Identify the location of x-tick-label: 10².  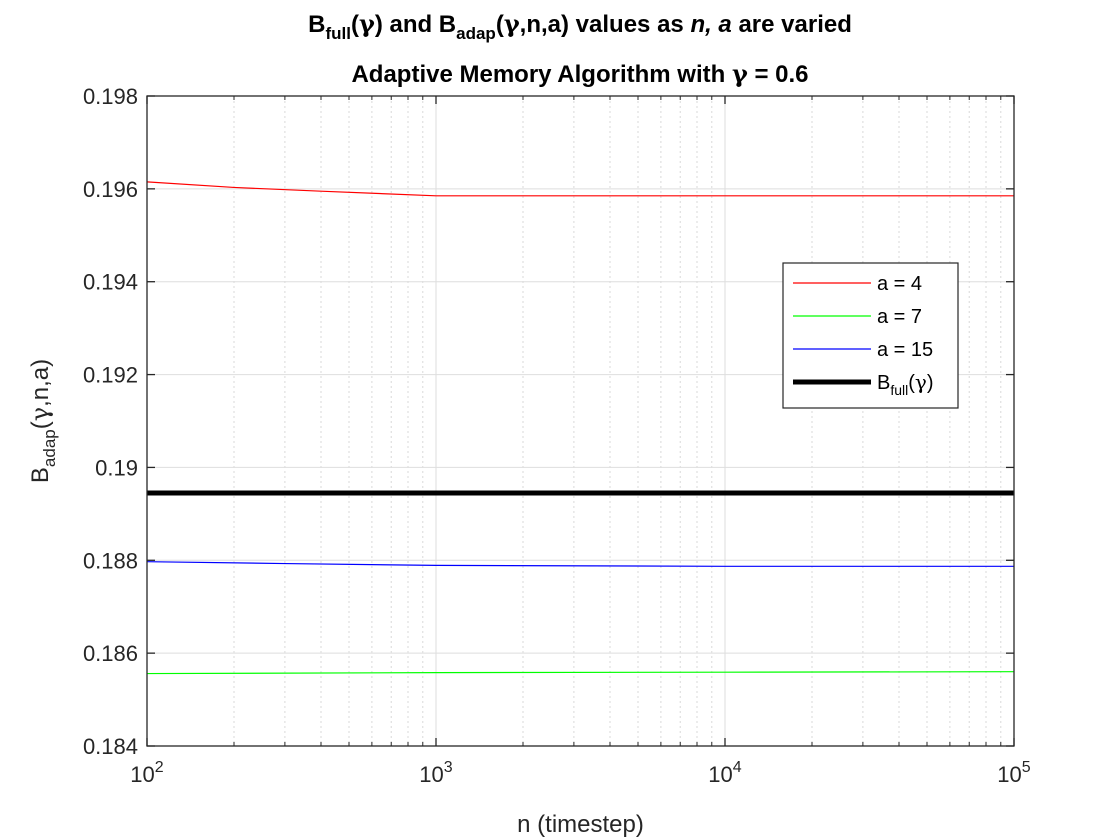
(146, 773).